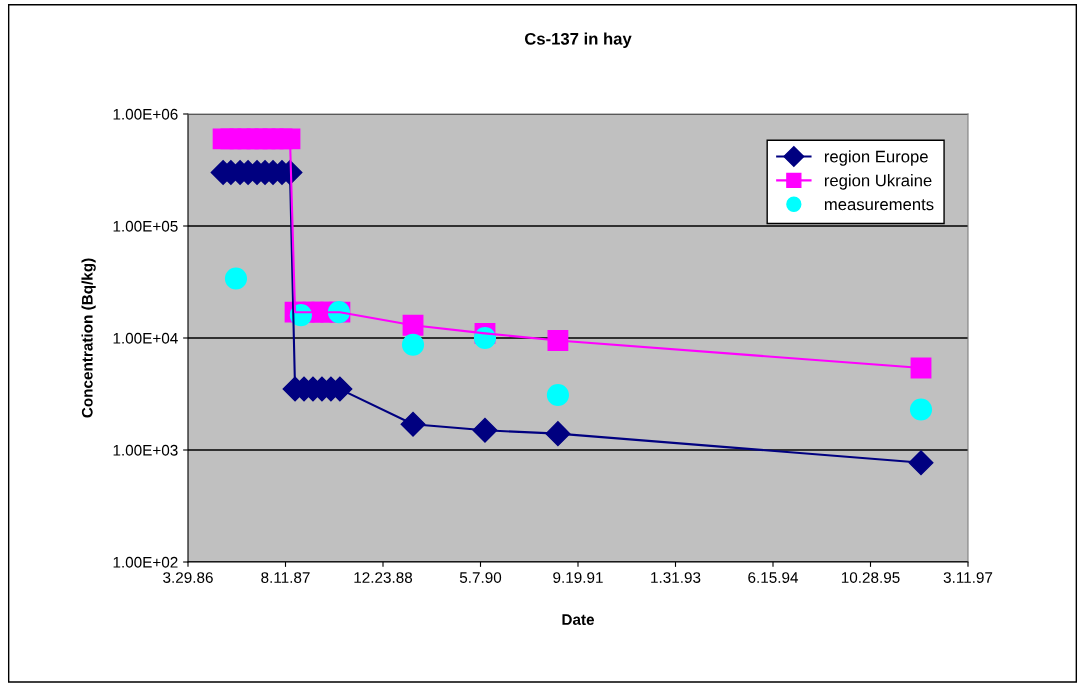 The width and height of the screenshot is (1085, 684). What do you see at coordinates (285, 577) in the screenshot?
I see `x-tick-label: 8.11.87` at bounding box center [285, 577].